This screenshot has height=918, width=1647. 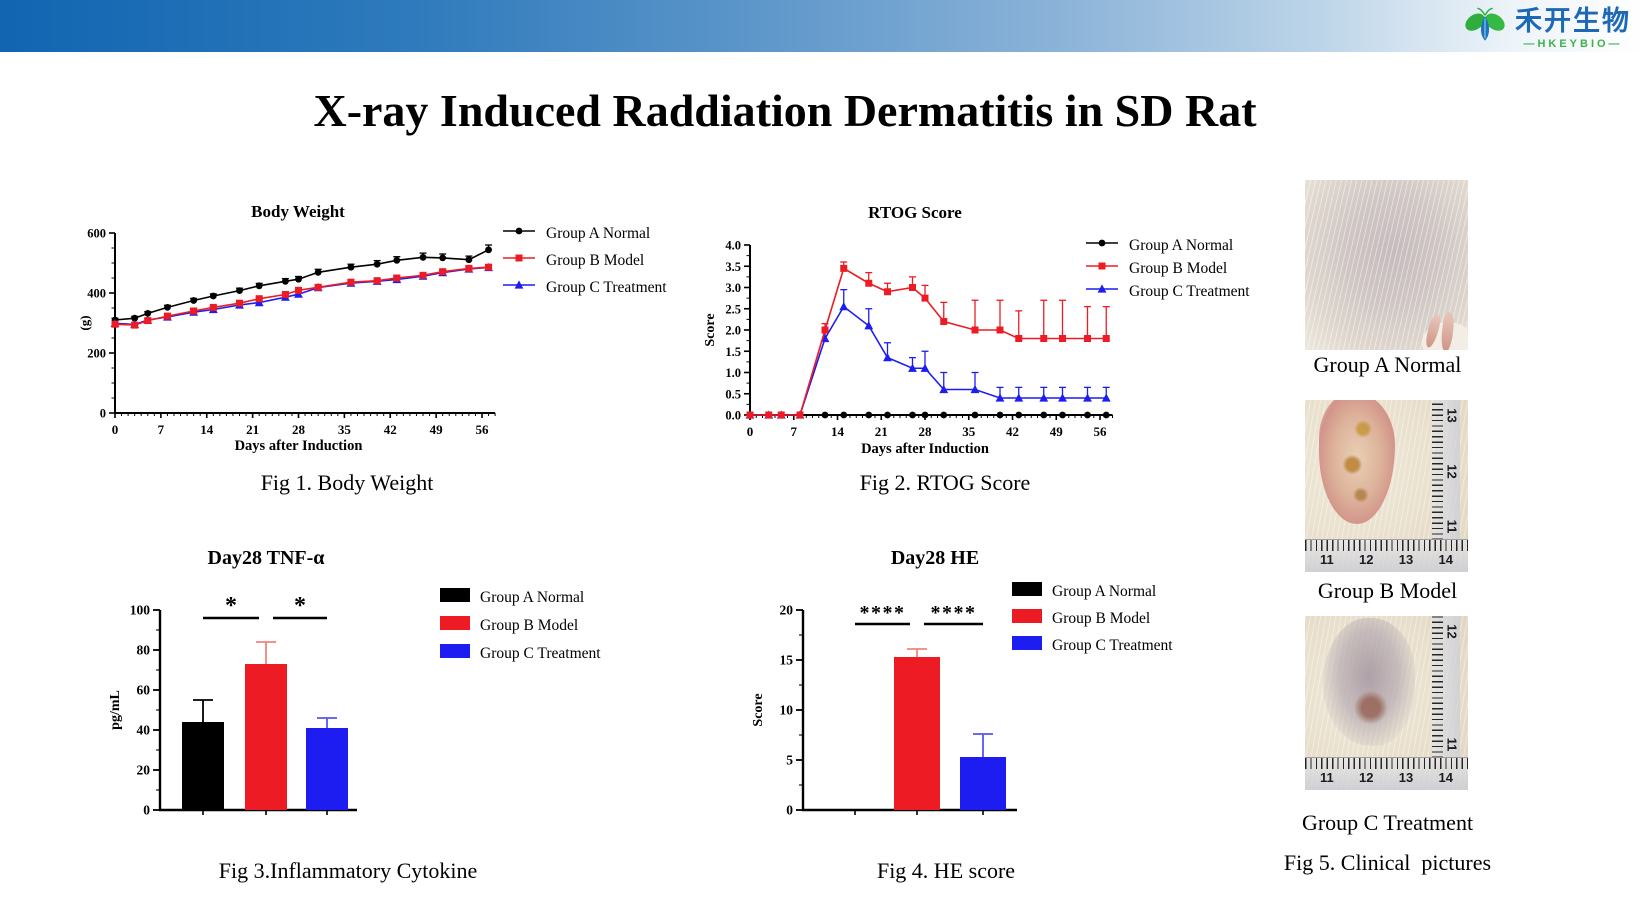 I want to click on svg-text: 2.5, so click(x=733, y=309).